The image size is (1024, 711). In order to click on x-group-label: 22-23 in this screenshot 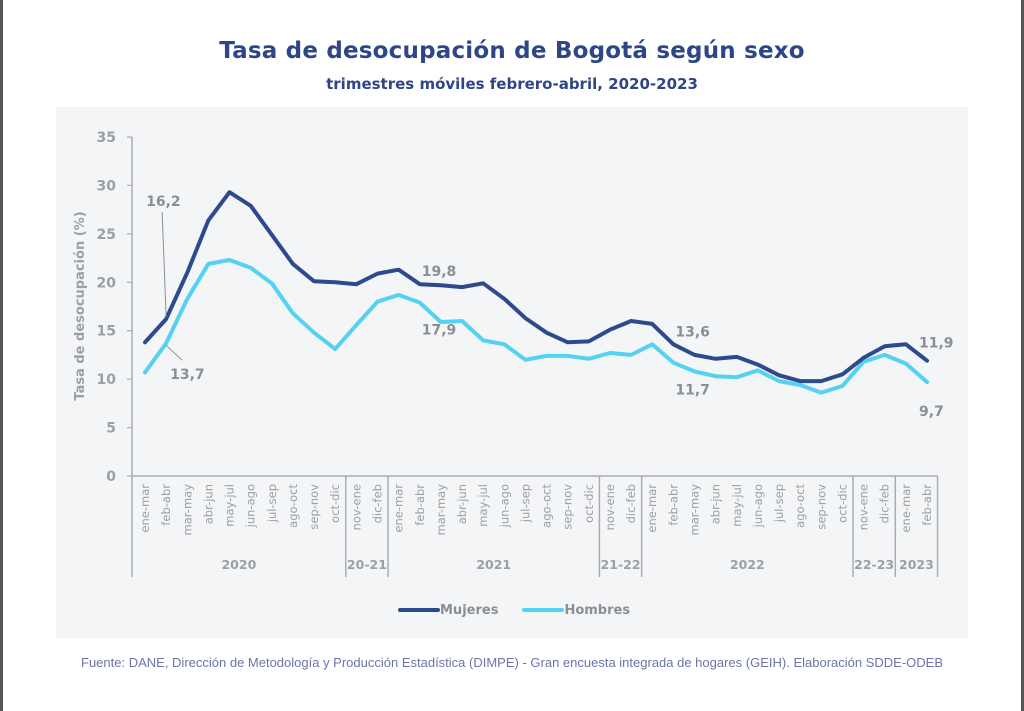, I will do `click(874, 564)`.